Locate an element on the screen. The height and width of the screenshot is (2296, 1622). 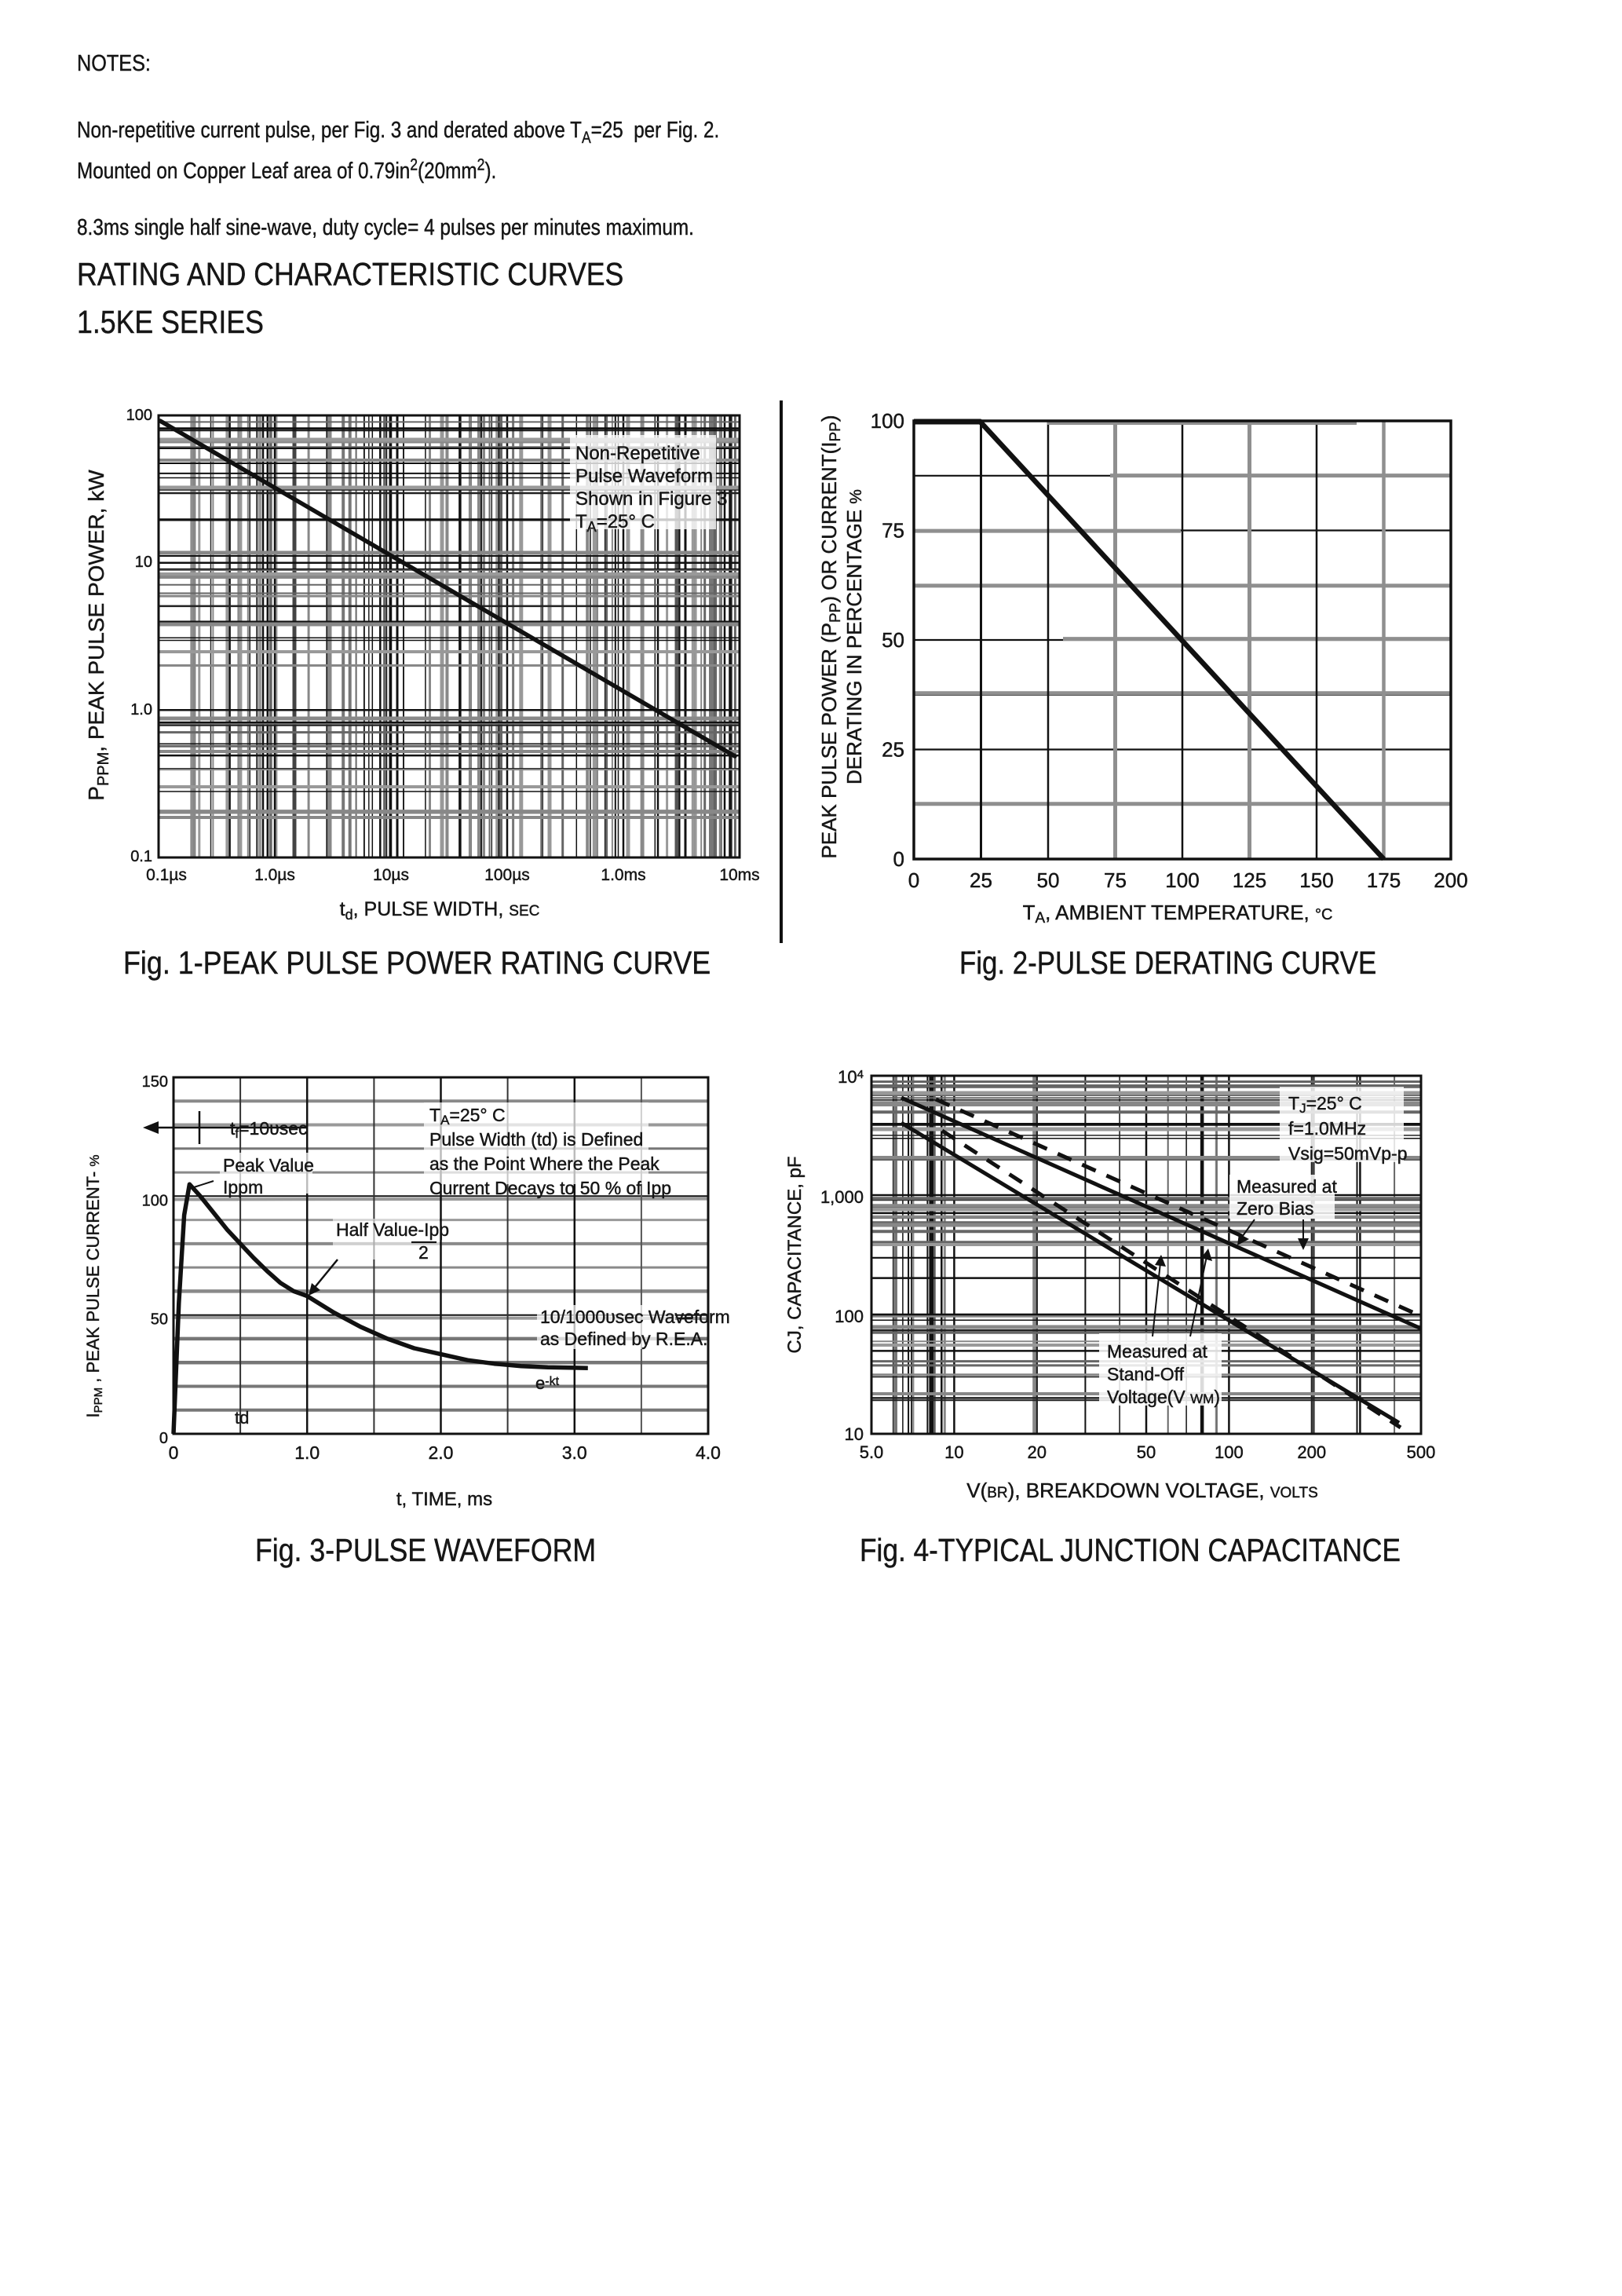
svg-text: Half Value-Ipp is located at coordinates (392, 1230).